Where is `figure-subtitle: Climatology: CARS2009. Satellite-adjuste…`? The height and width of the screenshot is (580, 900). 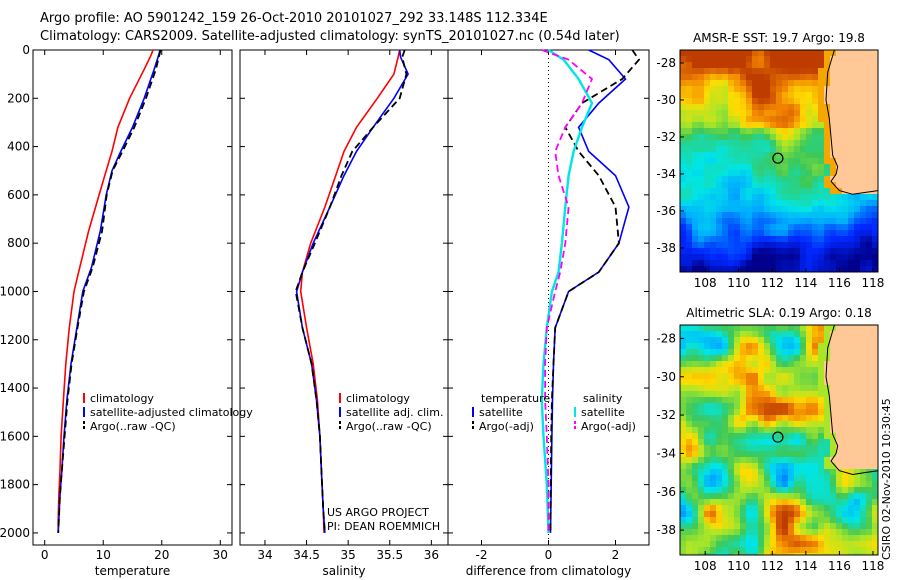
figure-subtitle: Climatology: CARS2009. Satellite-adjuste… is located at coordinates (330, 36).